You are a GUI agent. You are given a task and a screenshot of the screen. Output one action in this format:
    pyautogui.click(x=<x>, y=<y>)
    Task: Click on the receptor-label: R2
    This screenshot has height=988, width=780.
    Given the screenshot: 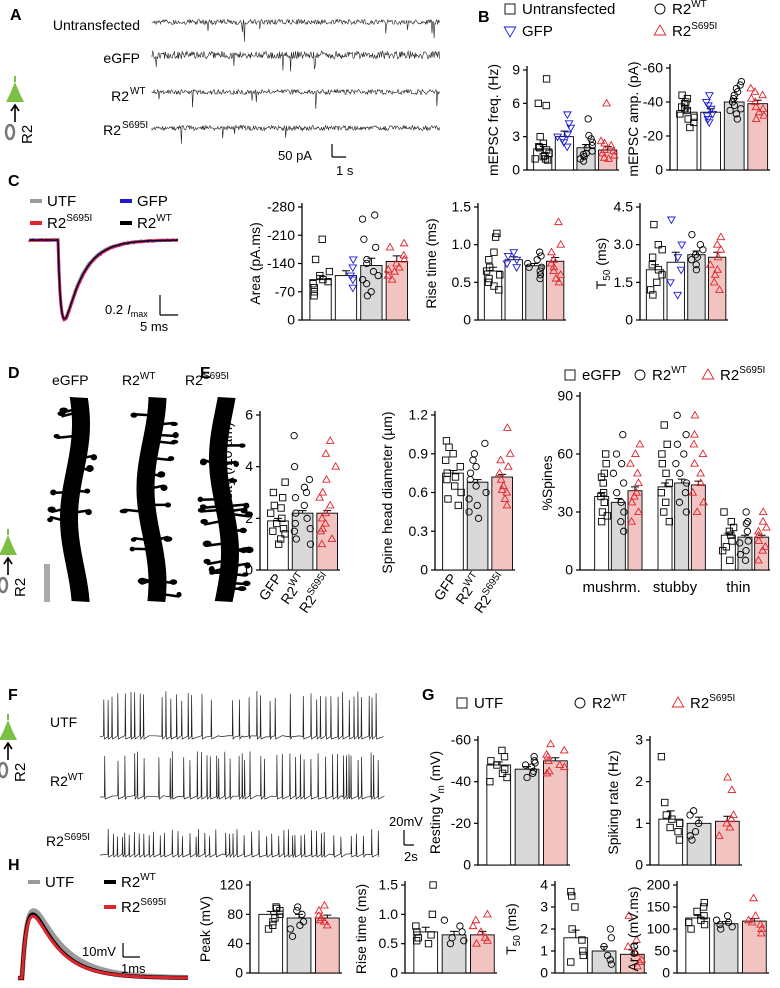 What is the action you would take?
    pyautogui.click(x=27, y=134)
    